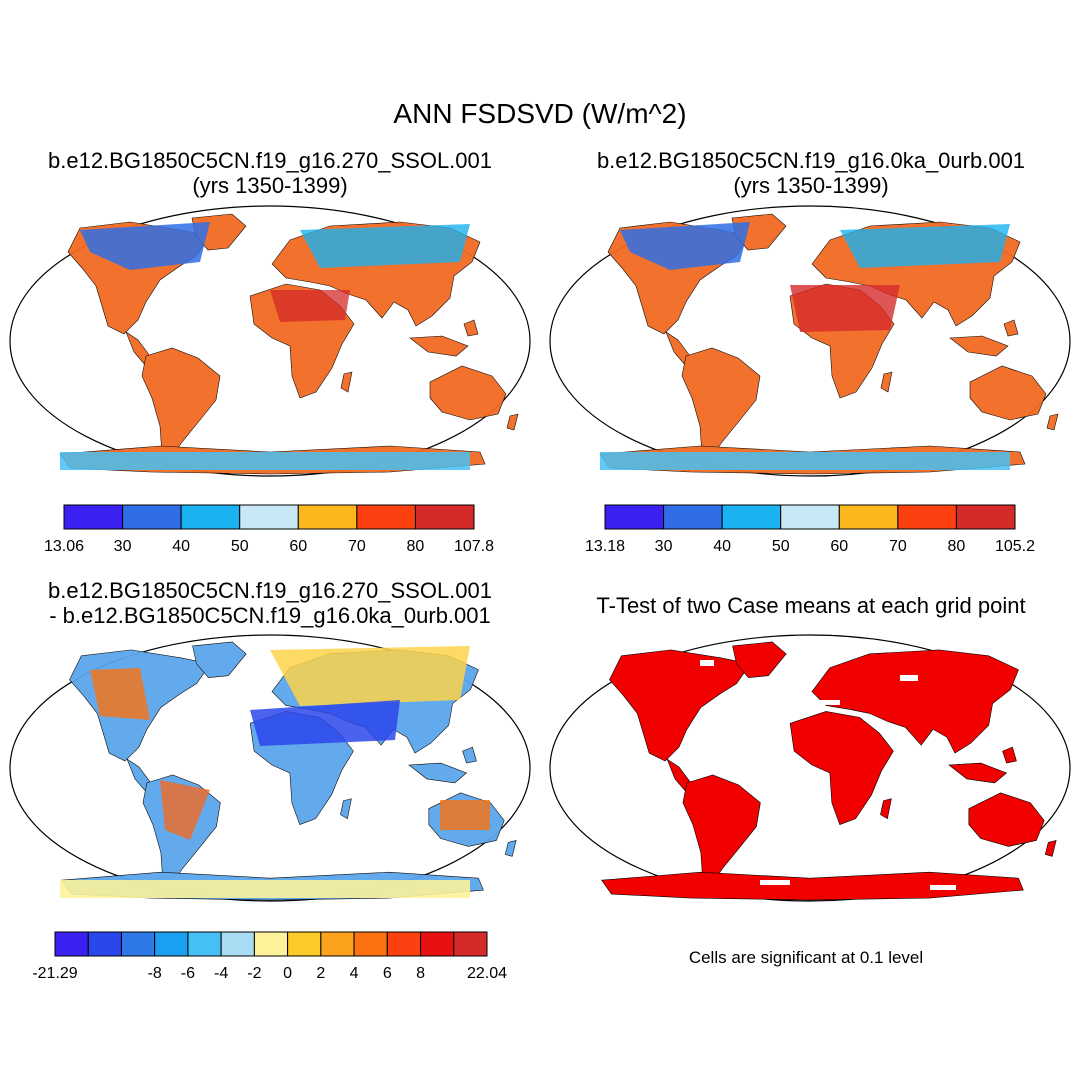 The height and width of the screenshot is (1080, 1080). I want to click on colorbar-panel1-label: 80, so click(416, 546).